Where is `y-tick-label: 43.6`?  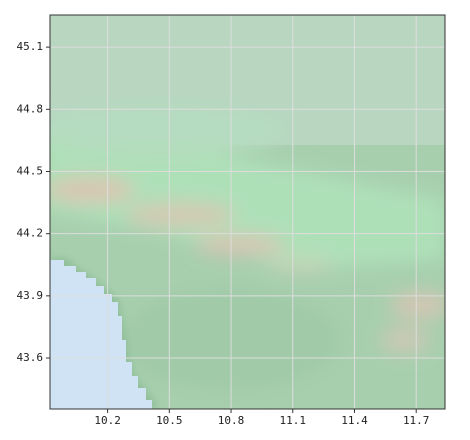 y-tick-label: 43.6 is located at coordinates (30, 357).